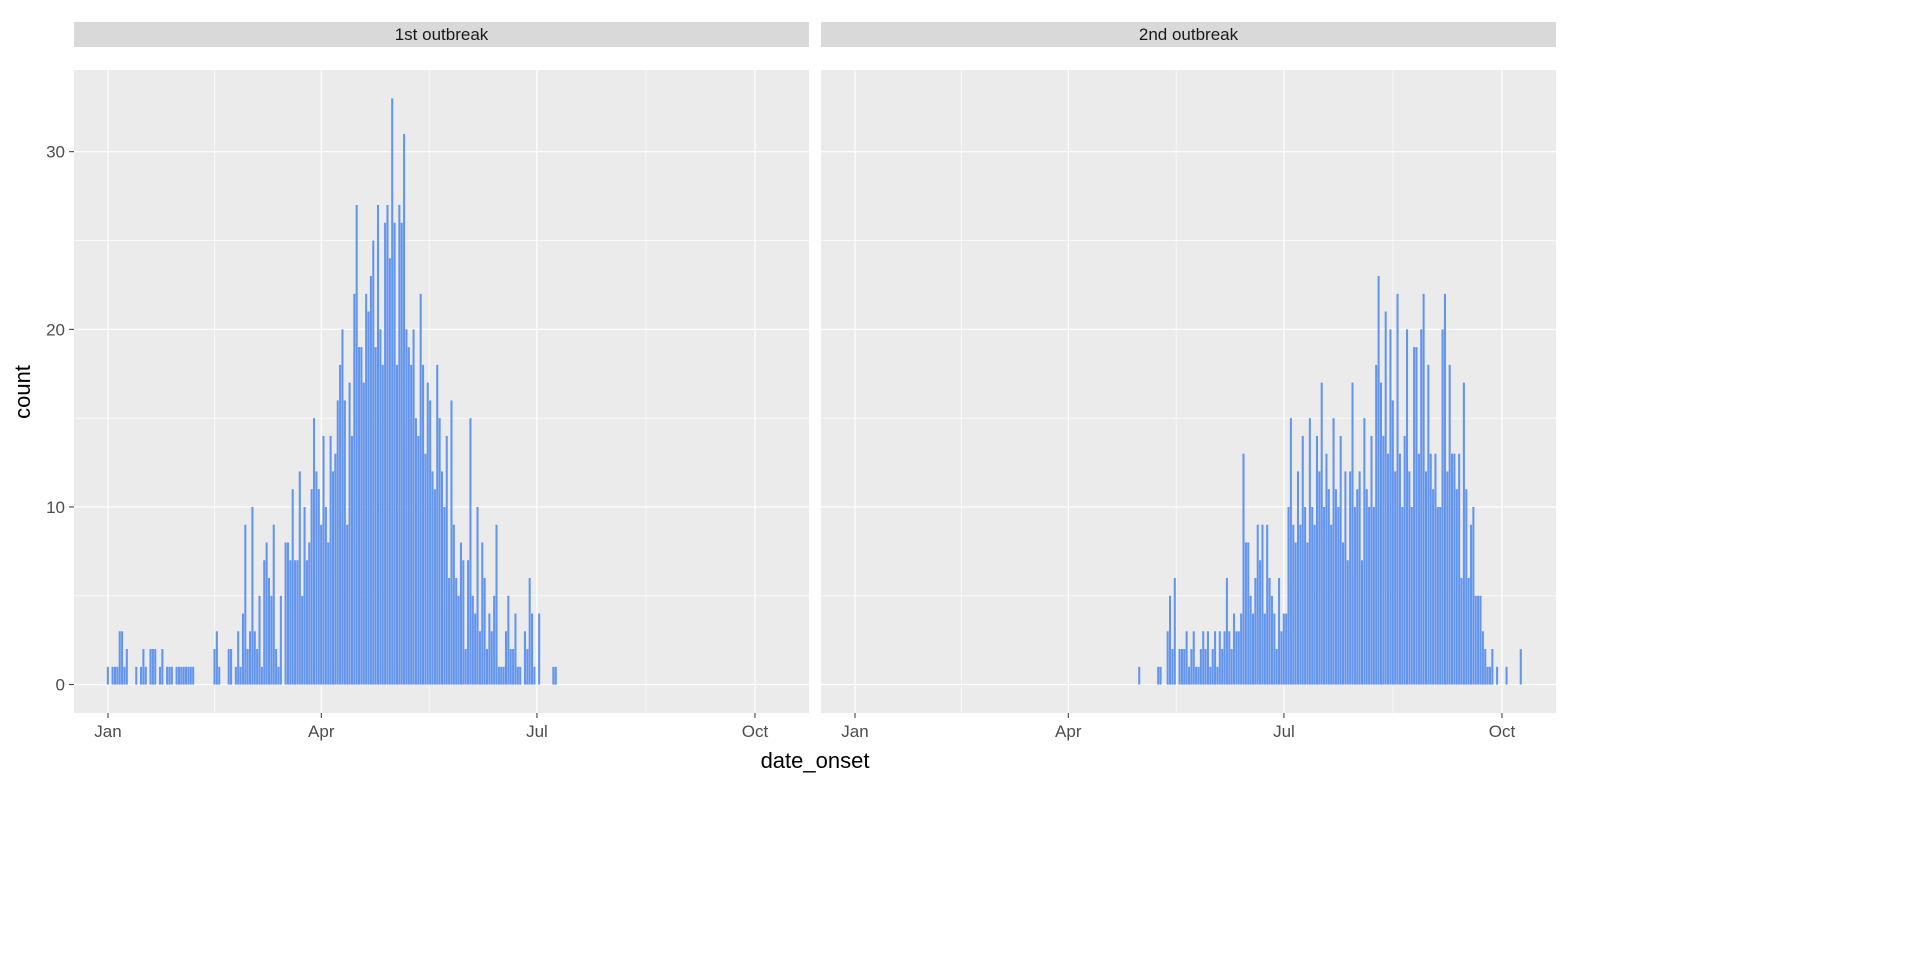 The image size is (1920, 965). I want to click on facet-strip-label: 1st outbreak, so click(442, 34).